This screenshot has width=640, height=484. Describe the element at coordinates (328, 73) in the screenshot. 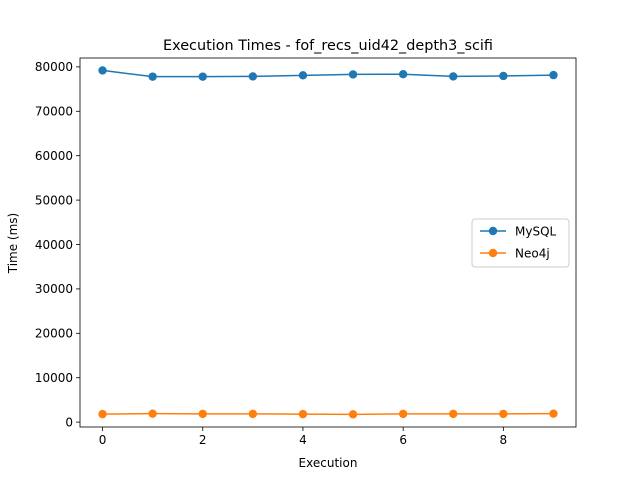

I see `series-line-mysql` at that location.